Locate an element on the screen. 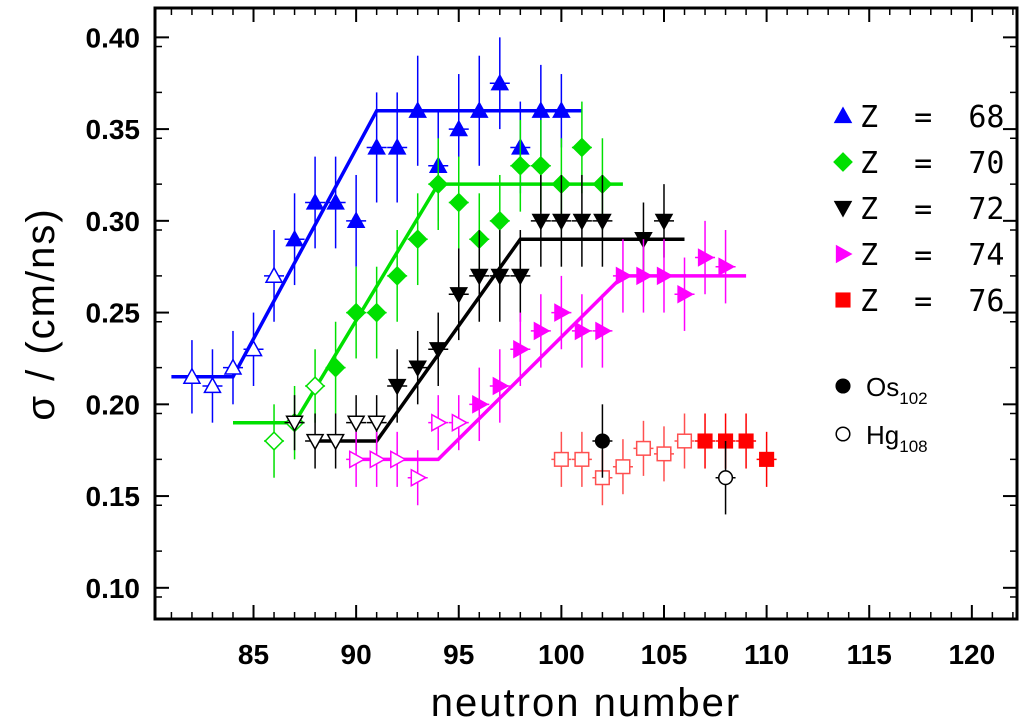  x-tick-label: 120 is located at coordinates (971, 654).